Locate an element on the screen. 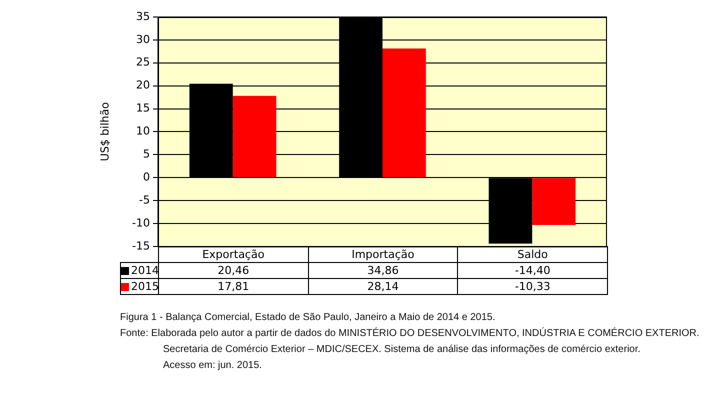 Image resolution: width=724 pixels, height=402 pixels. x-tick-label: Importação is located at coordinates (383, 254).